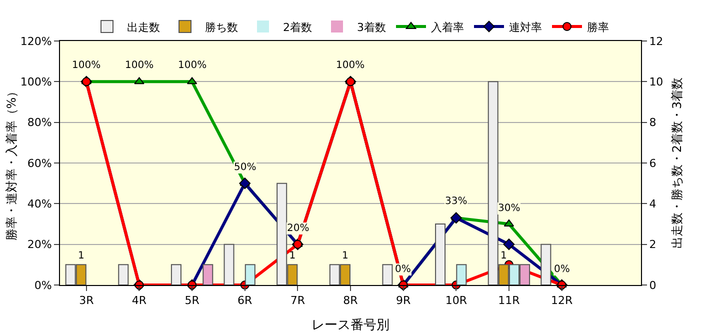  What do you see at coordinates (39, 245) in the screenshot?
I see `y-tick-label: 20%` at bounding box center [39, 245].